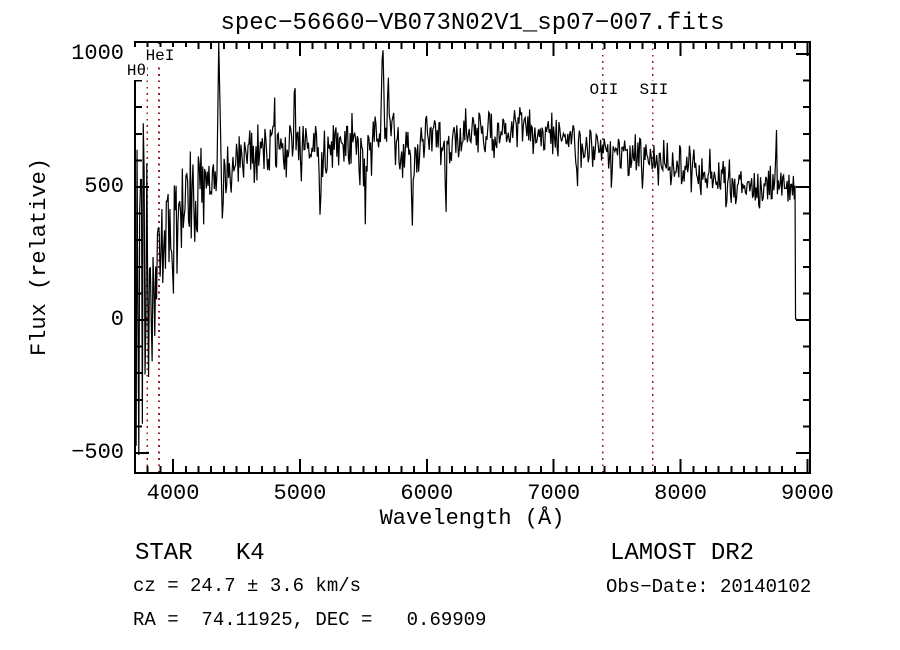  Describe the element at coordinates (300, 493) in the screenshot. I see `x-tick-label: 5000` at that location.